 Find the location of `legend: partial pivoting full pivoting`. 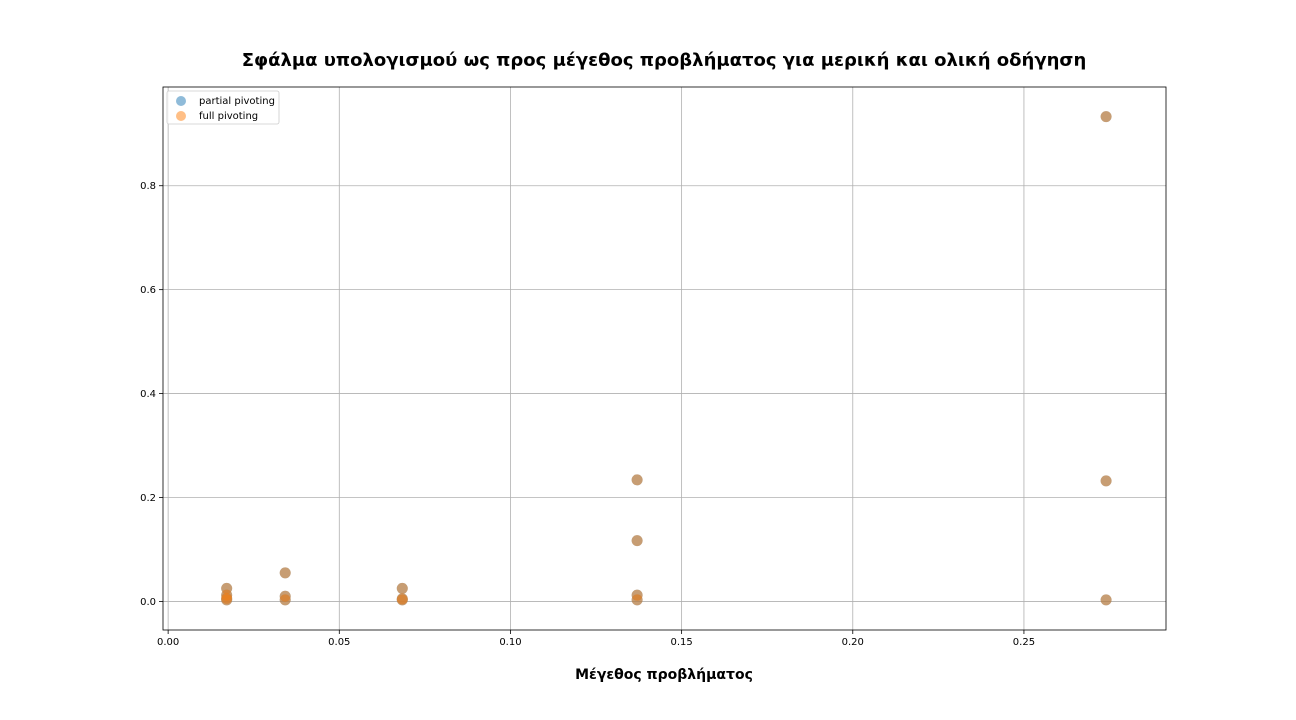

legend: partial pivoting full pivoting is located at coordinates (223, 107).